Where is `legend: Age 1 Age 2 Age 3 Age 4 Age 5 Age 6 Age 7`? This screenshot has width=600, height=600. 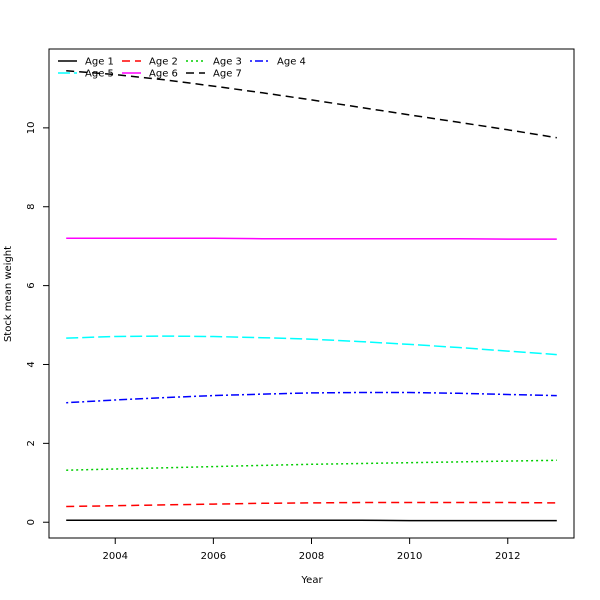
legend: Age 1 Age 2 Age 3 Age 4 Age 5 Age 6 Age 7 is located at coordinates (182, 68).